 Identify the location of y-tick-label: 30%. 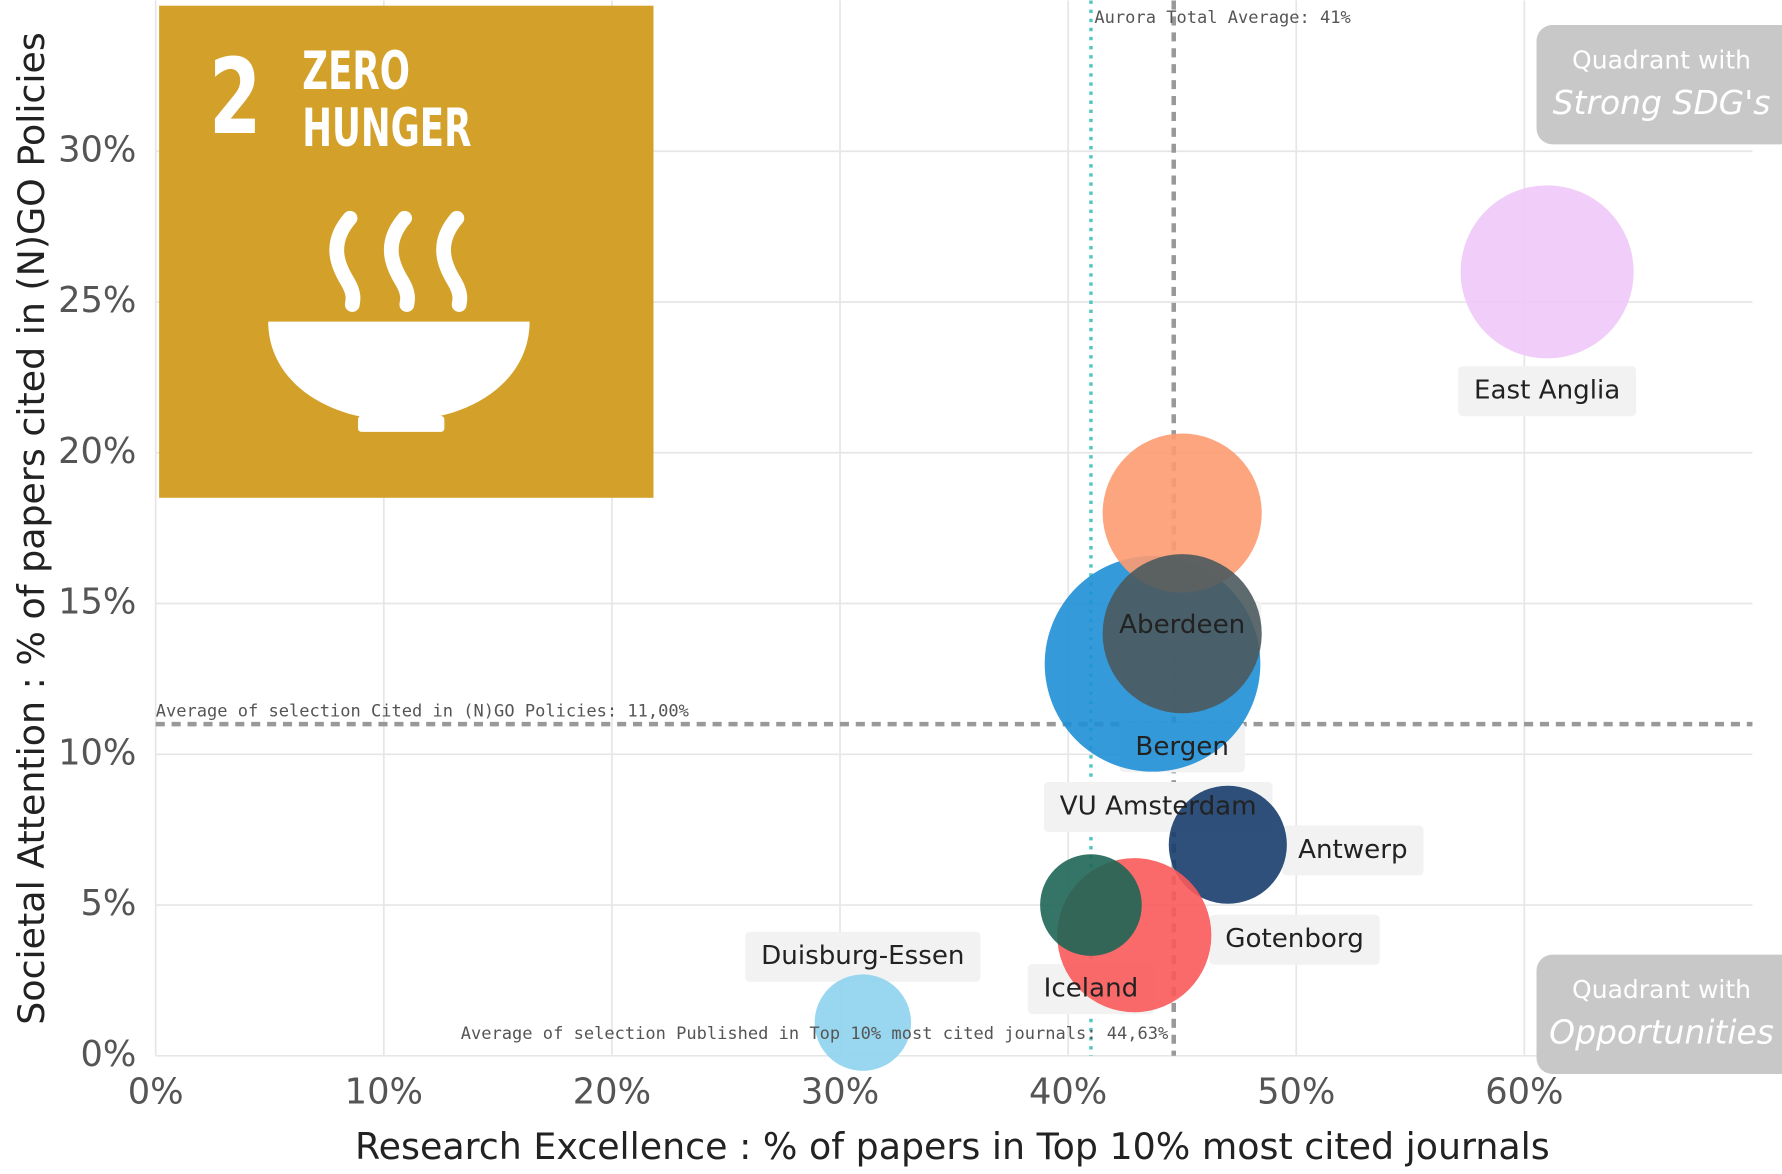
(97, 149).